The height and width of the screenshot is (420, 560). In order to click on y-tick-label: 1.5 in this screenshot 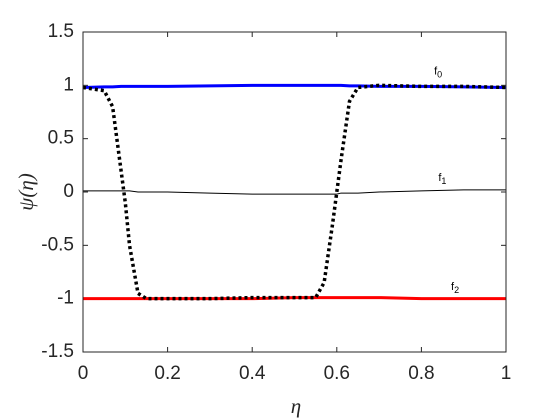, I will do `click(61, 31)`.